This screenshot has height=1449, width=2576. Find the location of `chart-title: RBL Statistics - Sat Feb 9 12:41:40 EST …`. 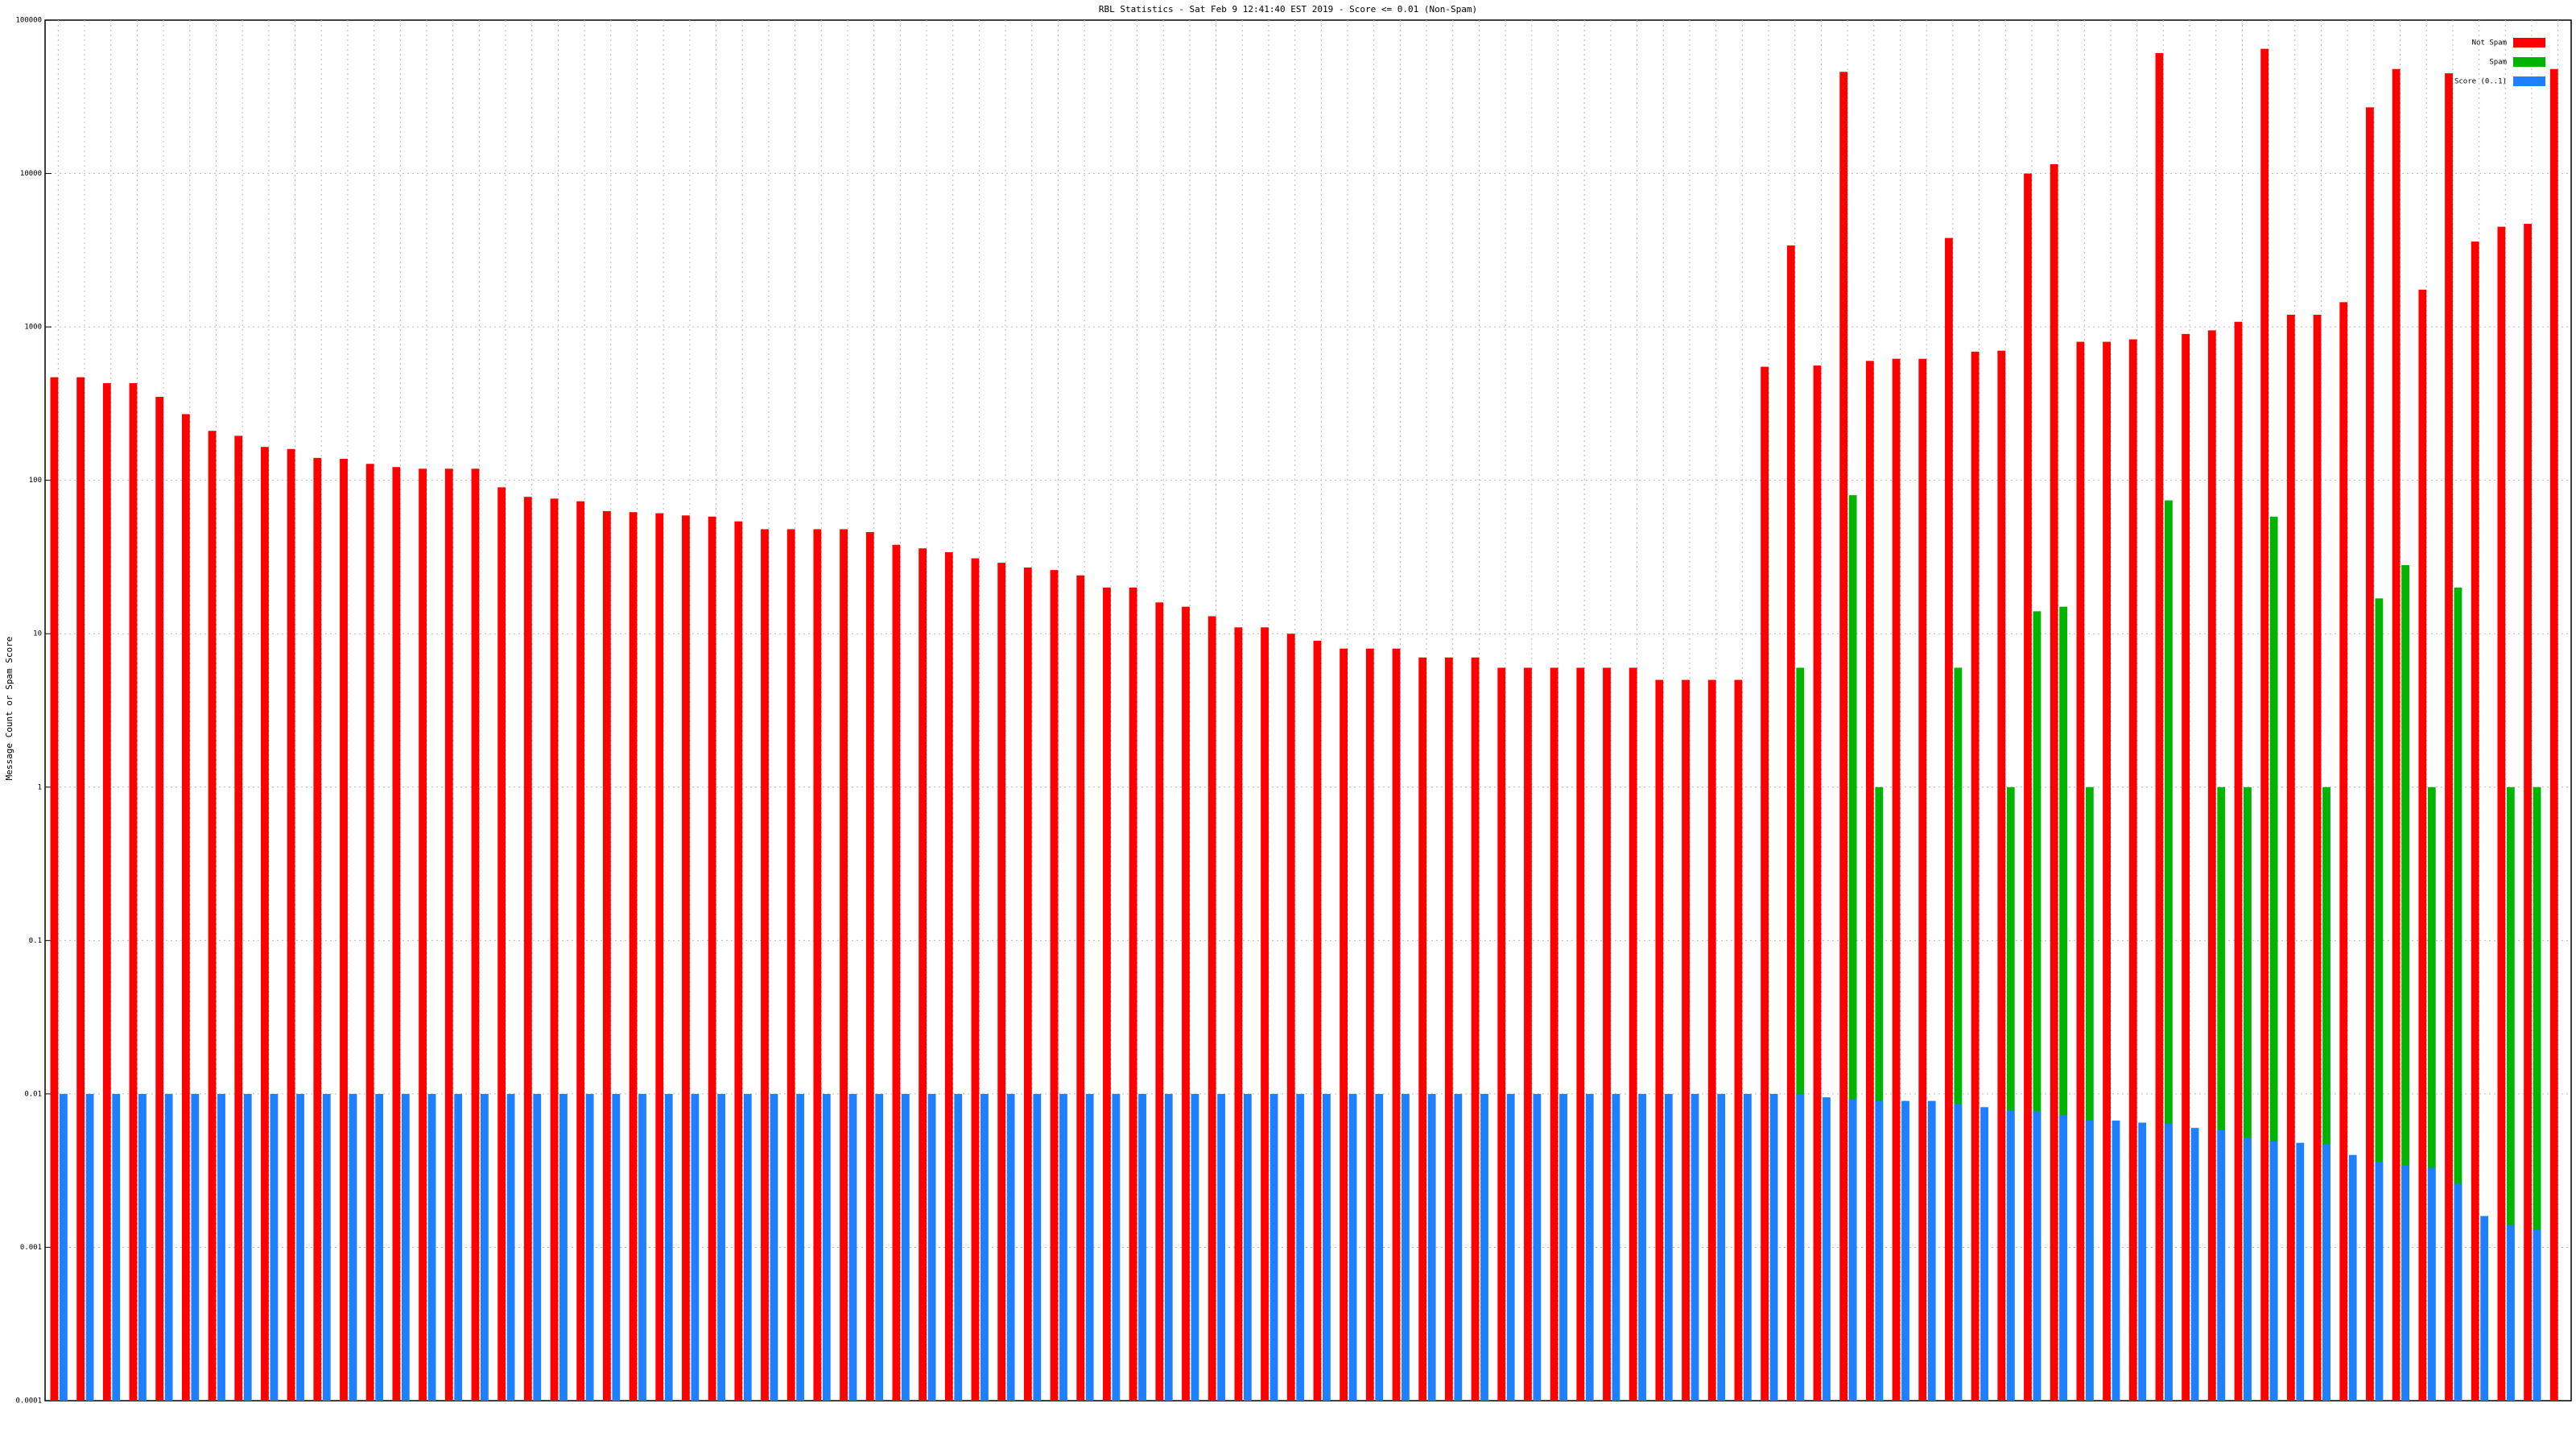

chart-title: RBL Statistics - Sat Feb 9 12:41:40 EST … is located at coordinates (1288, 9).